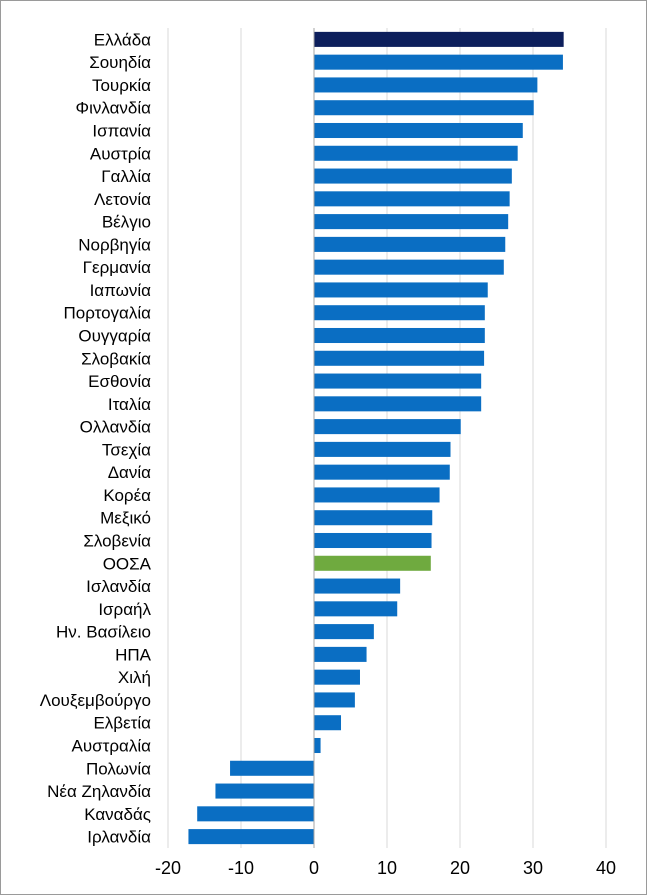 This screenshot has width=647, height=895. What do you see at coordinates (117, 267) in the screenshot?
I see `category-label-10: Γερμανία` at bounding box center [117, 267].